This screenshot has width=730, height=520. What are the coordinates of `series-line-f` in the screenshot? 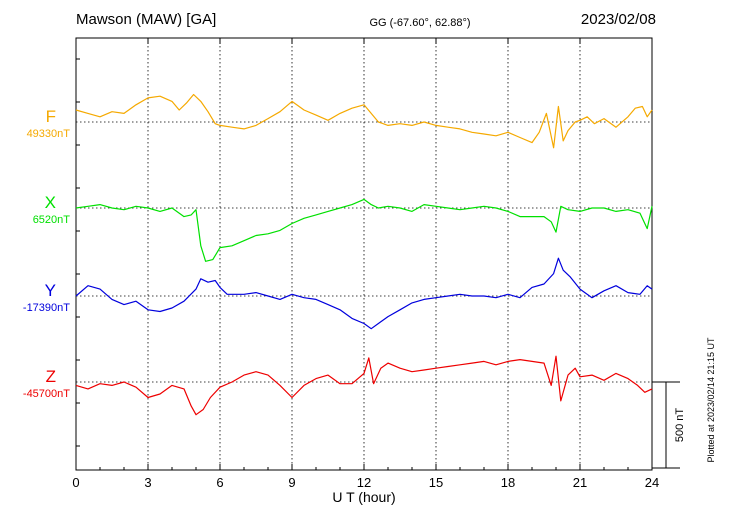 It's located at (364, 121).